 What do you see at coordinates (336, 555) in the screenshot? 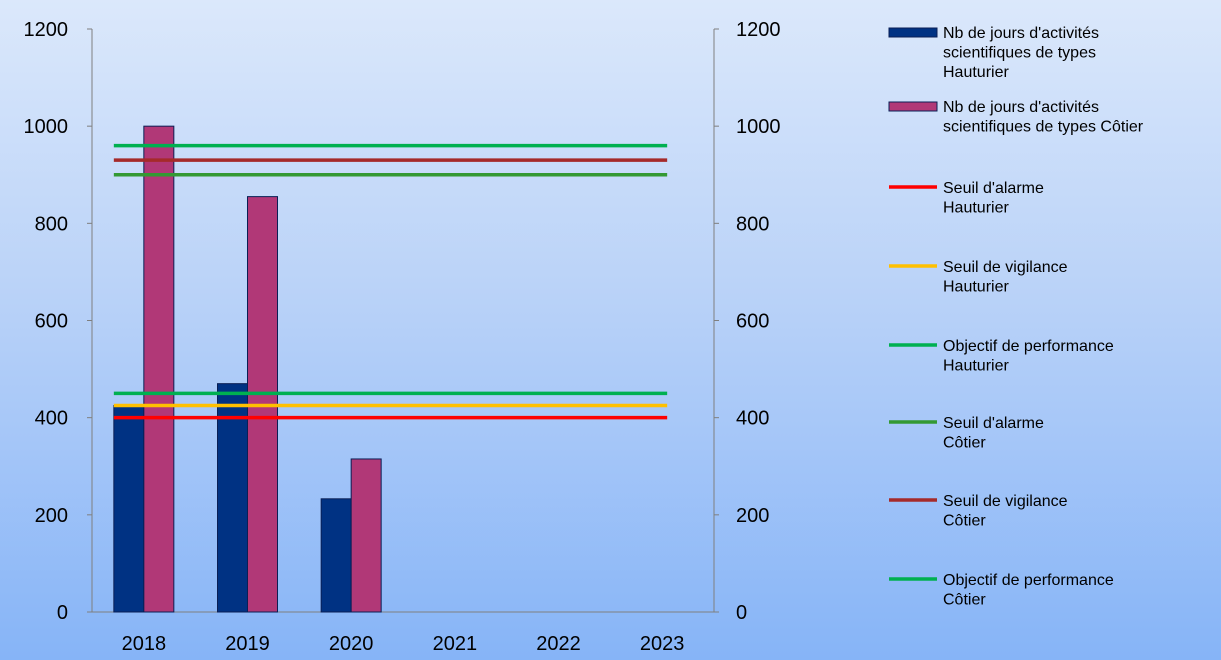
I see `bar-hauturier-2020` at bounding box center [336, 555].